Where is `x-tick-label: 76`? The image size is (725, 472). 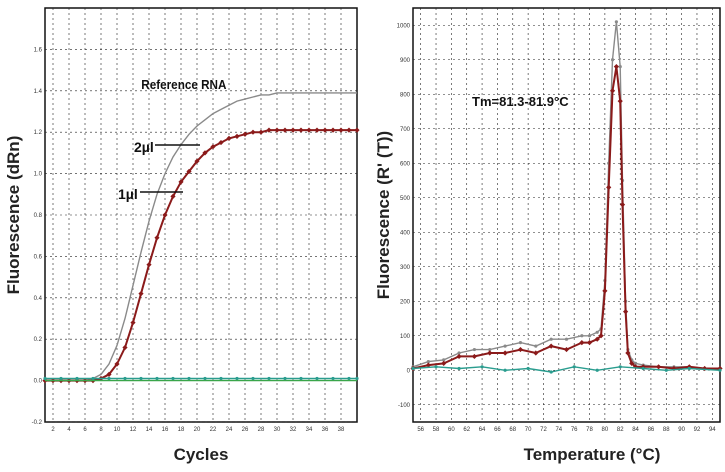
x-tick-label: 76 is located at coordinates (574, 430).